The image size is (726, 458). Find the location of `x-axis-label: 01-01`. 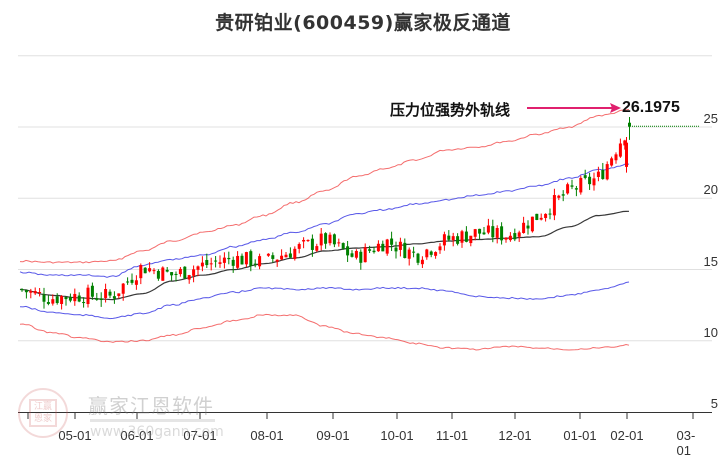

x-axis-label: 01-01 is located at coordinates (580, 435).